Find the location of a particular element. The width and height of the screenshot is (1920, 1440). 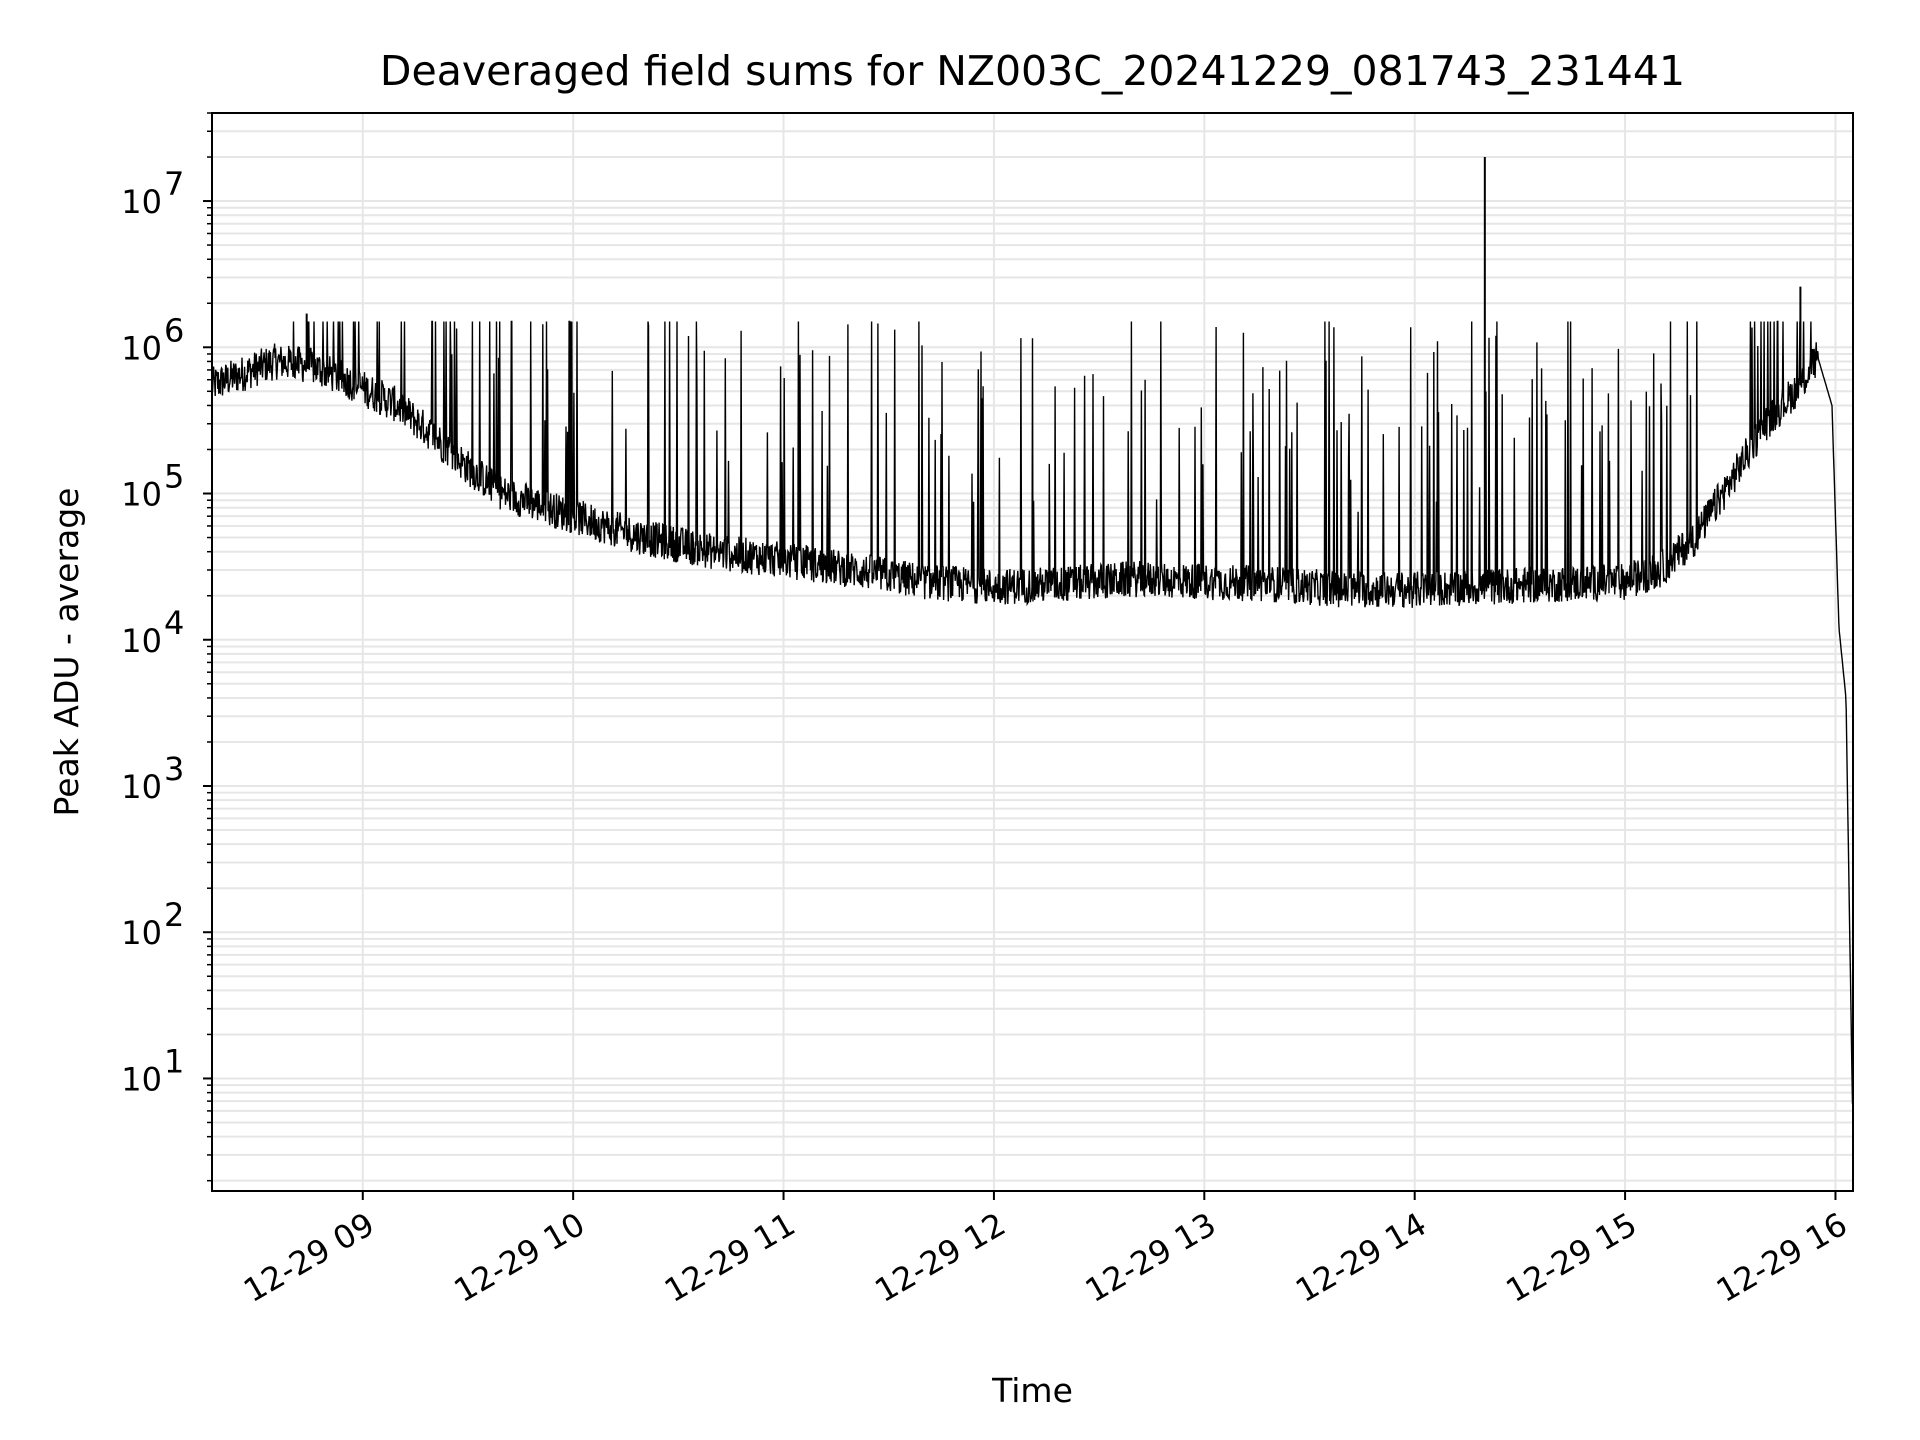

y-axis-title: Peak ADU - average is located at coordinates (66, 652).